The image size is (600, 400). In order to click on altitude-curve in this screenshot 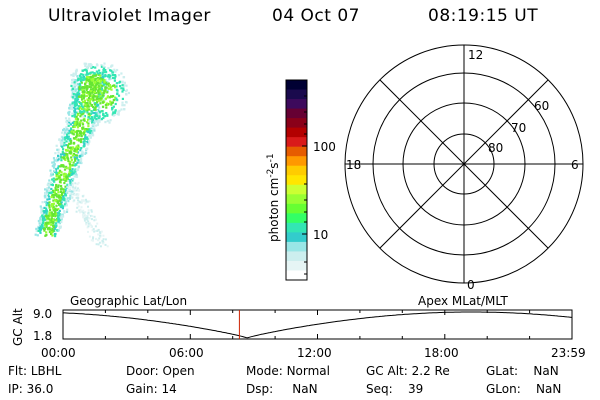, I will do `click(318, 325)`.